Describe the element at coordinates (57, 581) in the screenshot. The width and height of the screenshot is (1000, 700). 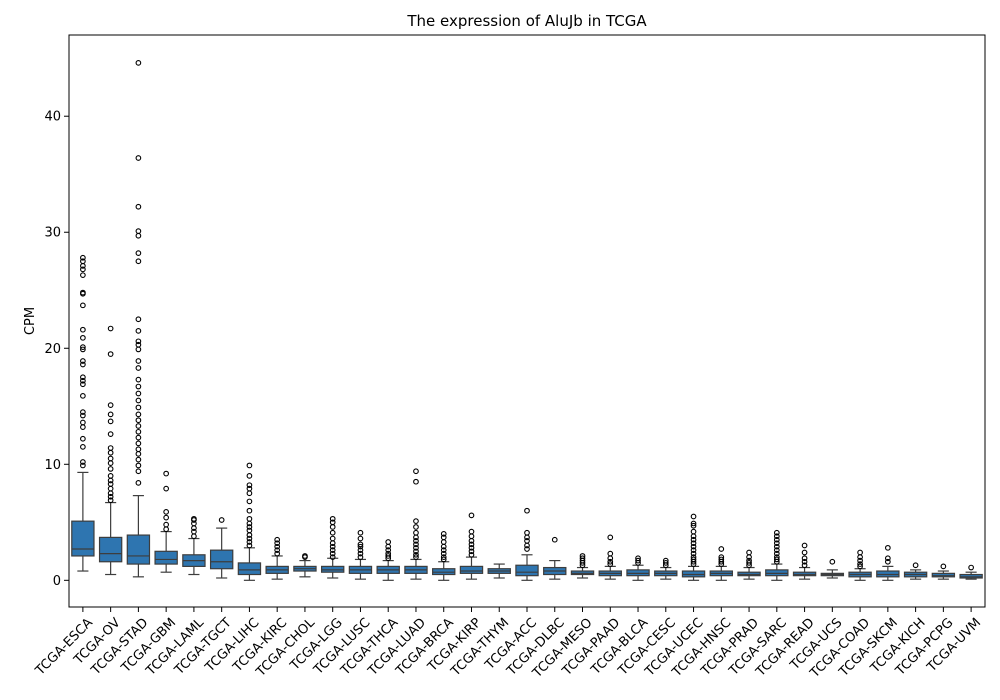
I see `y-tick-label: 0` at that location.